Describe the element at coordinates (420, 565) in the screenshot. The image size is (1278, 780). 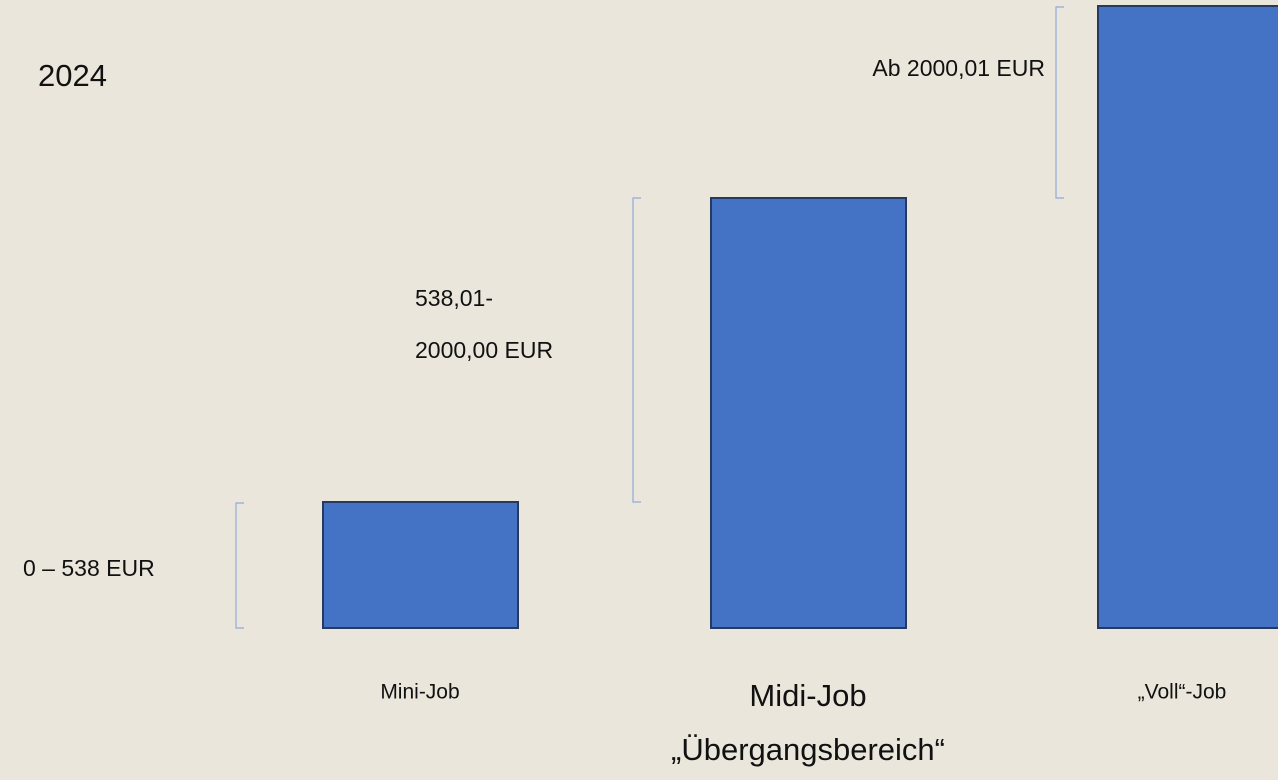
I see `mini-job-bar` at that location.